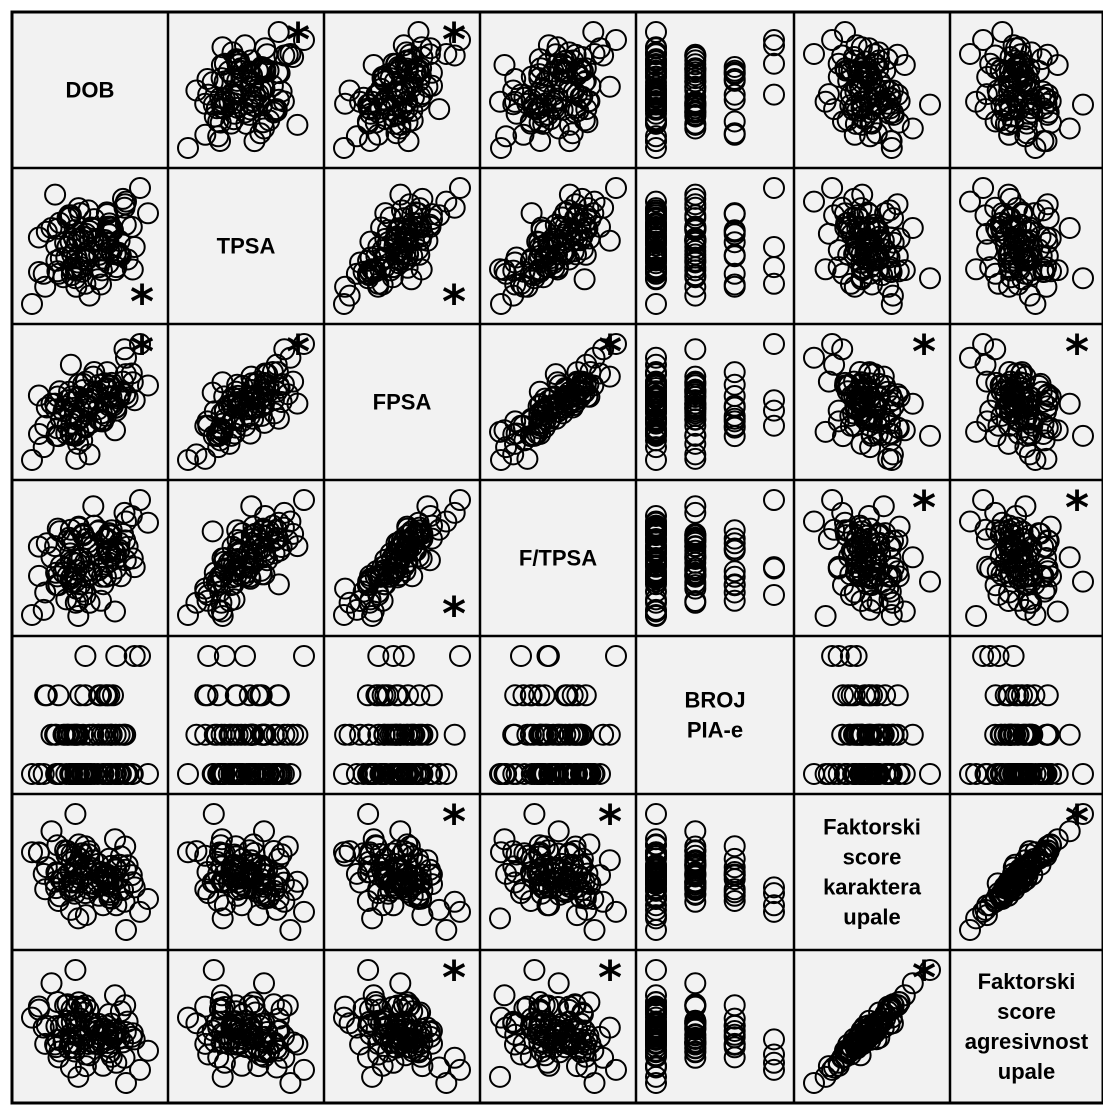 The image size is (1103, 1105). I want to click on panel-r6-c1, so click(246, 1026).